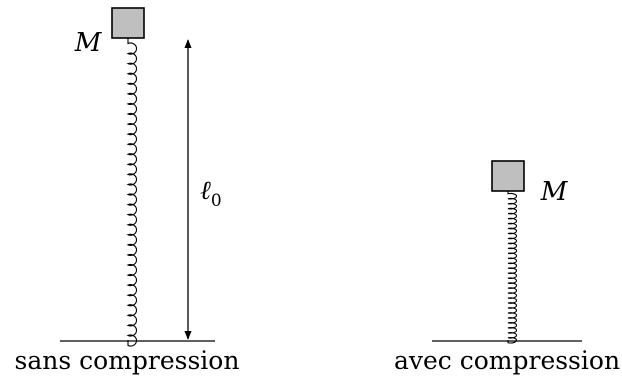 The image size is (622, 381). What do you see at coordinates (508, 176) in the screenshot?
I see `mass-block-right` at bounding box center [508, 176].